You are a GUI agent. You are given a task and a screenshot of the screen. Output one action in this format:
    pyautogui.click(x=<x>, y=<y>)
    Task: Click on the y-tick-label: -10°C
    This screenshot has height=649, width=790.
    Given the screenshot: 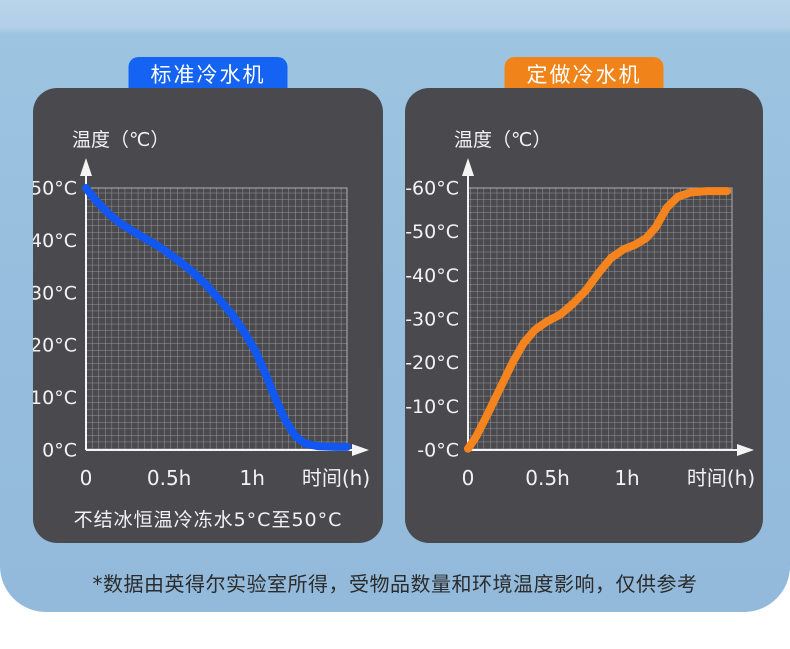 What is the action you would take?
    pyautogui.click(x=432, y=407)
    